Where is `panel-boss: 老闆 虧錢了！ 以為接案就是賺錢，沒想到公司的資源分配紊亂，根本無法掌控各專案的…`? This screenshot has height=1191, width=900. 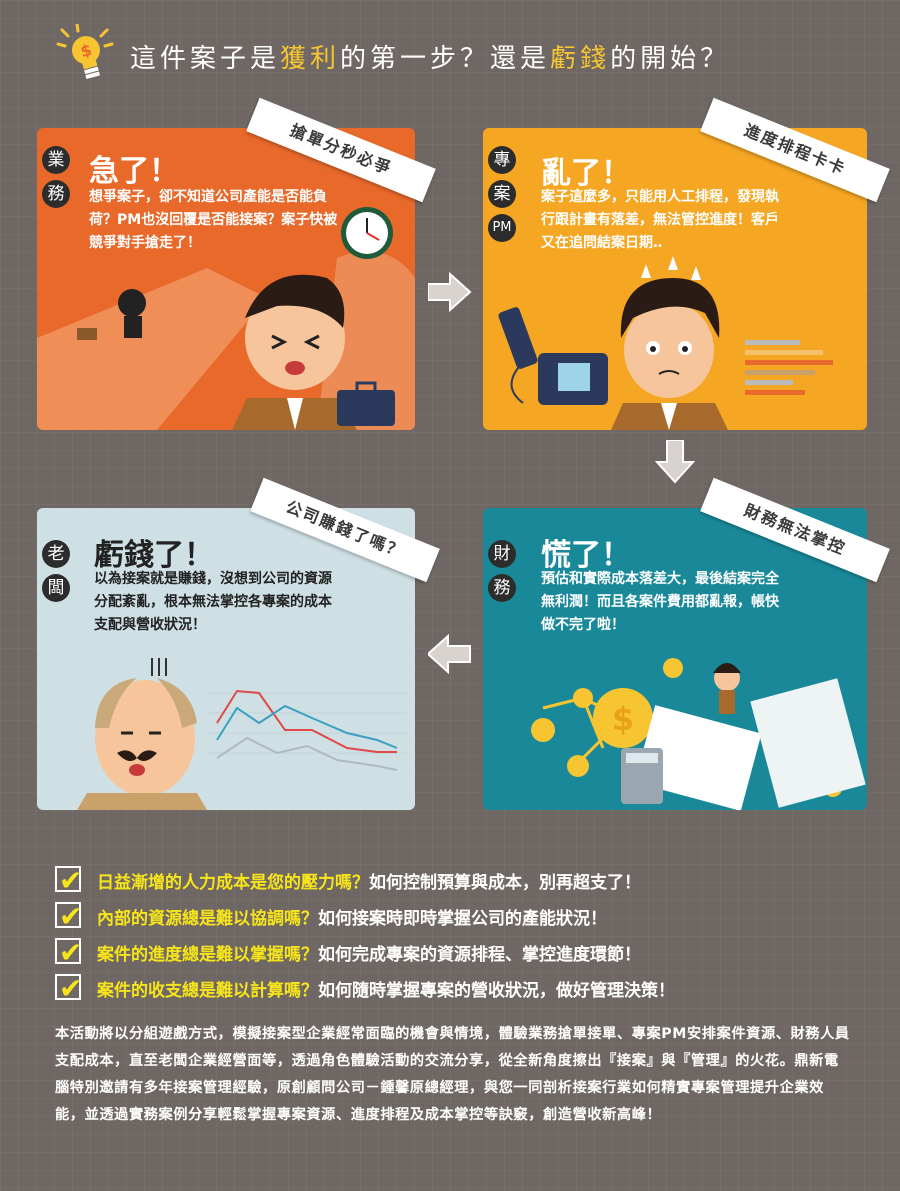
panel-boss: 老闆 虧錢了！ 以為接案就是賺錢，沒想到公司的資源分配紊亂，根本無法掌控各專案的… is located at coordinates (226, 659).